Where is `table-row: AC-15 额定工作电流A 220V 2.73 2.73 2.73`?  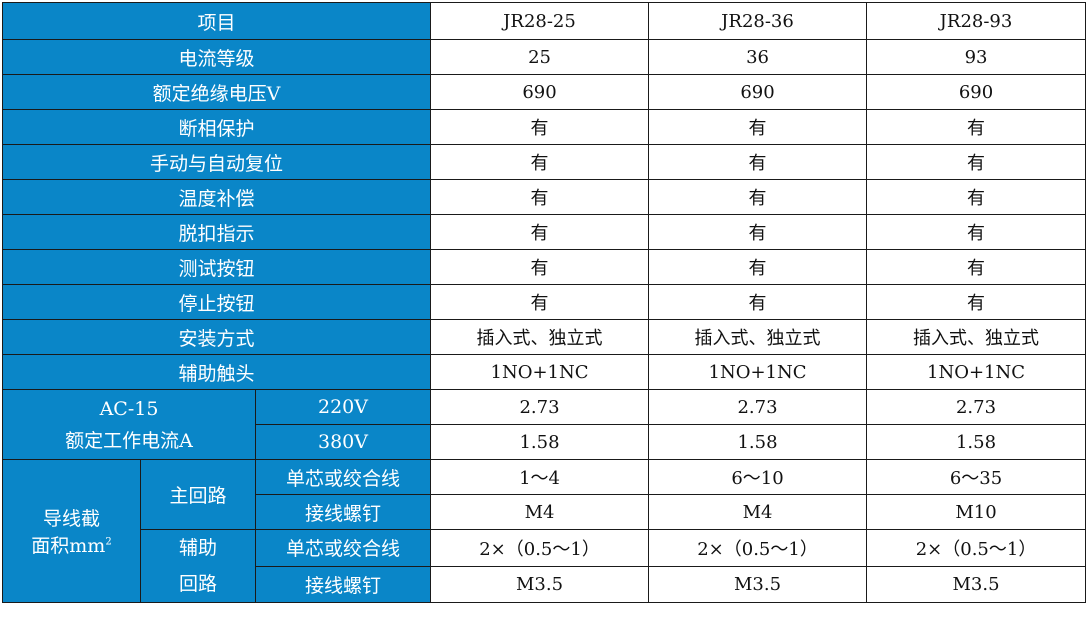
table-row: AC-15 额定工作电流A 220V 2.73 2.73 2.73 is located at coordinates (544, 424).